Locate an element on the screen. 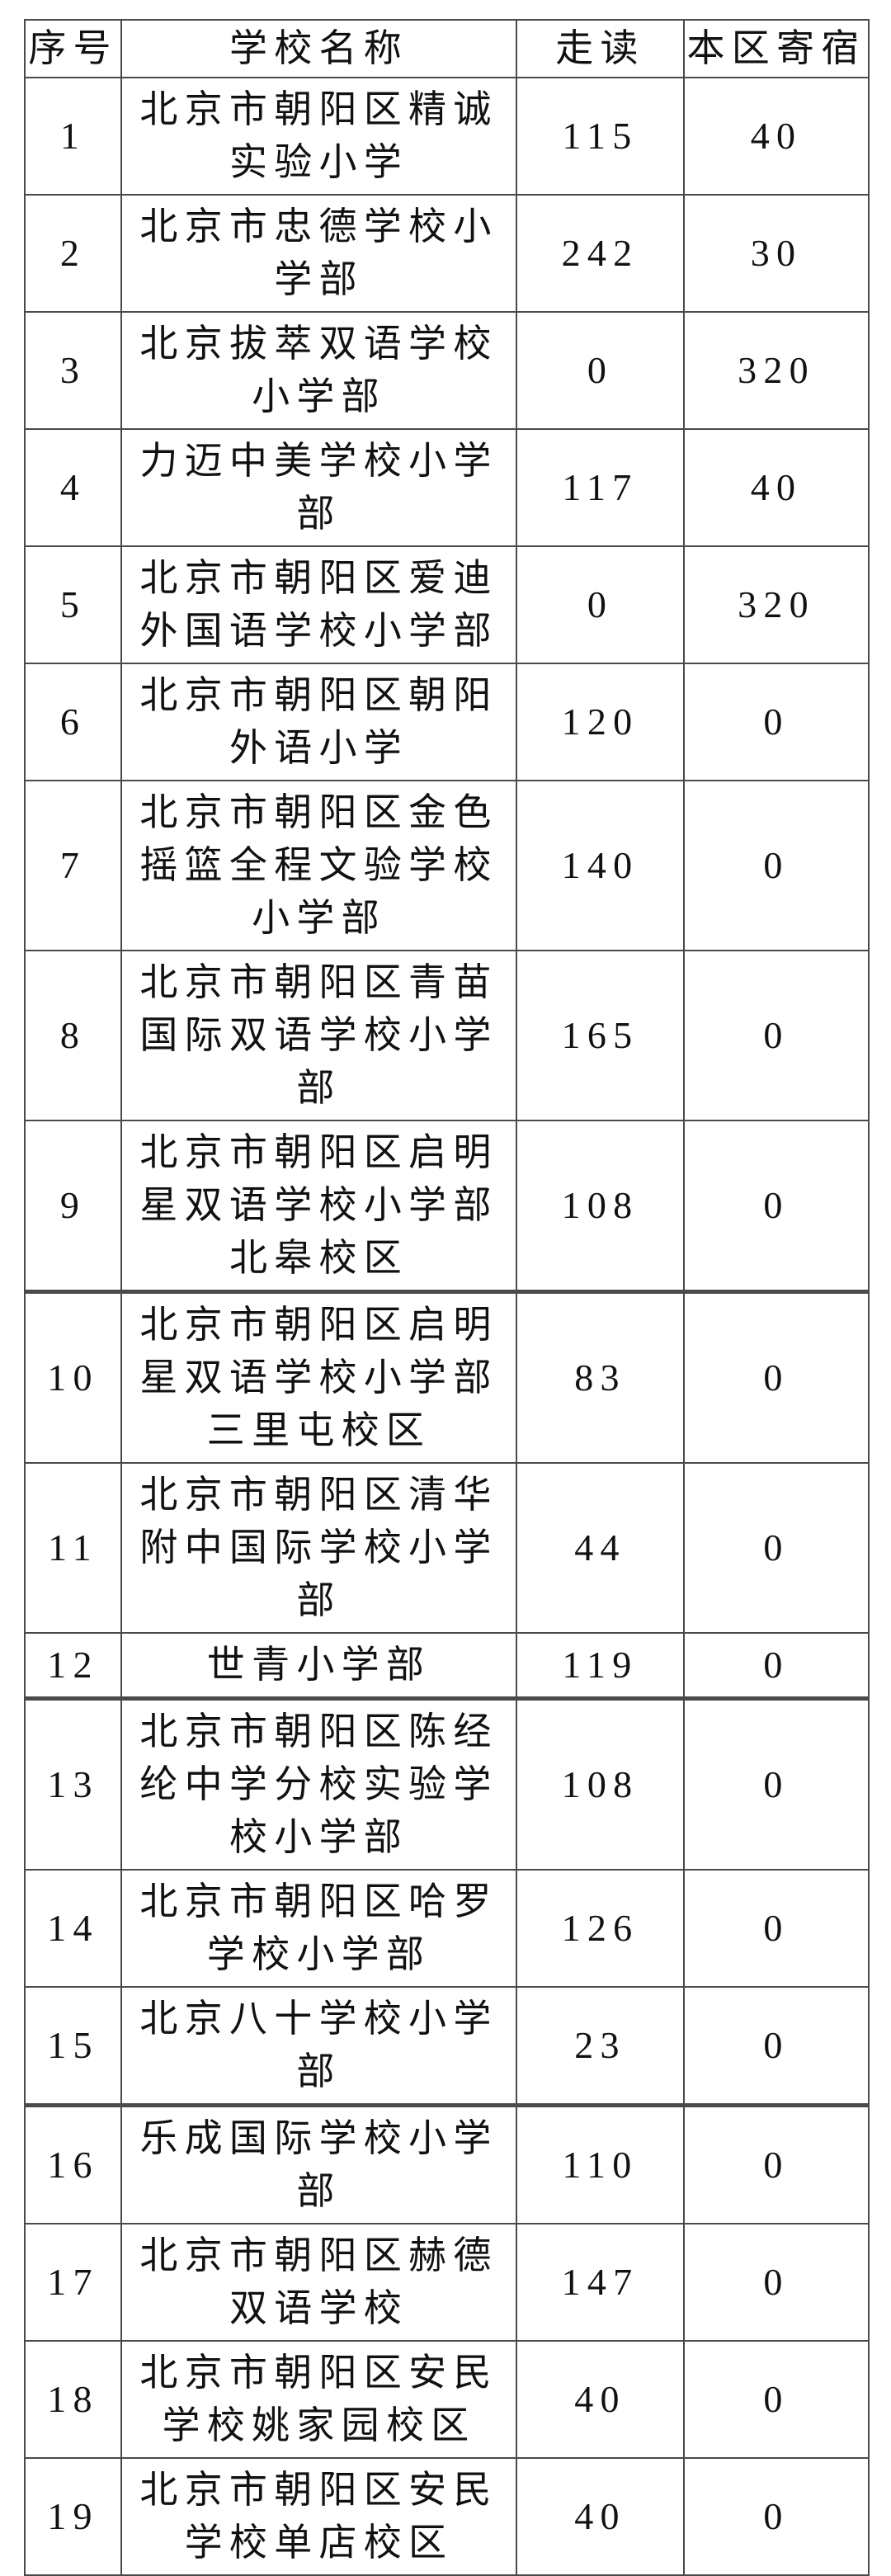 The image size is (891, 2576). table-row: 5 北京市朝阳区爱迪外国语学校小学部 0 320 is located at coordinates (447, 604).